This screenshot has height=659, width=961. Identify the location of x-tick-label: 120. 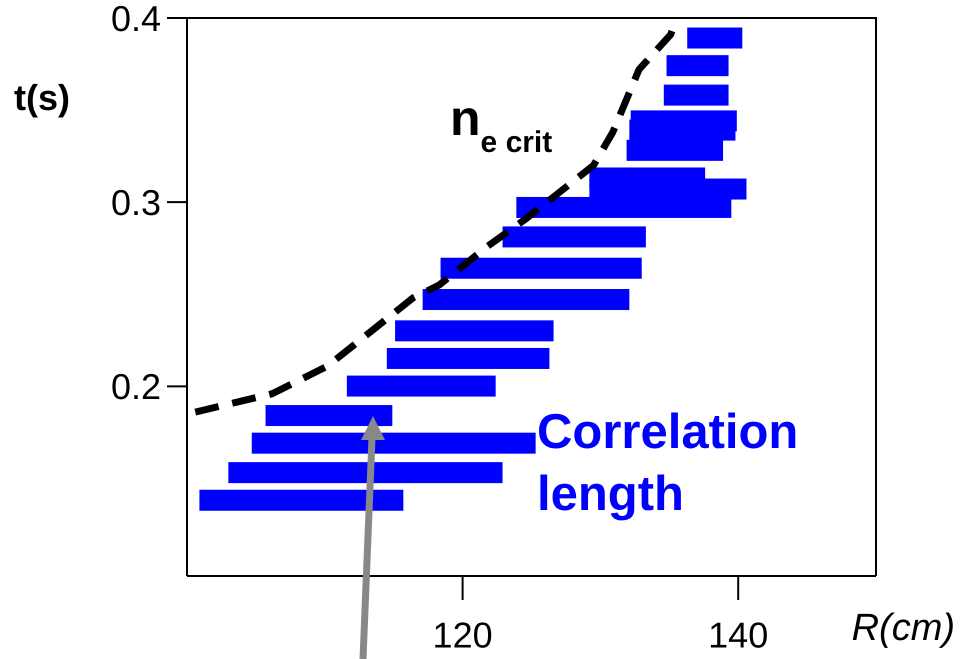
(462, 635).